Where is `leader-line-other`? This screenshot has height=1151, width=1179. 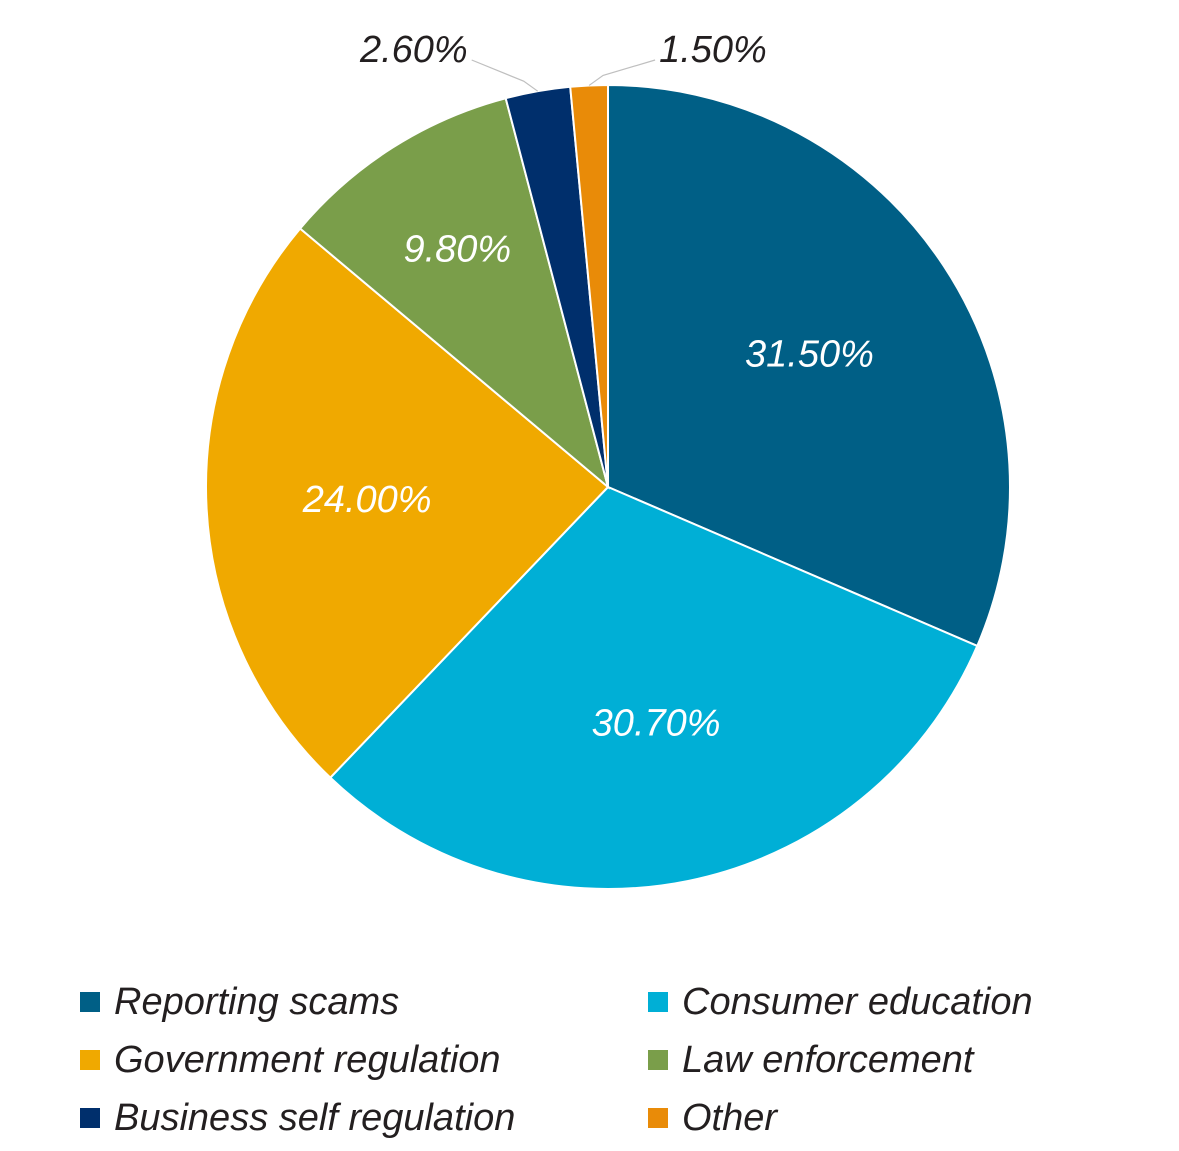 leader-line-other is located at coordinates (622, 72).